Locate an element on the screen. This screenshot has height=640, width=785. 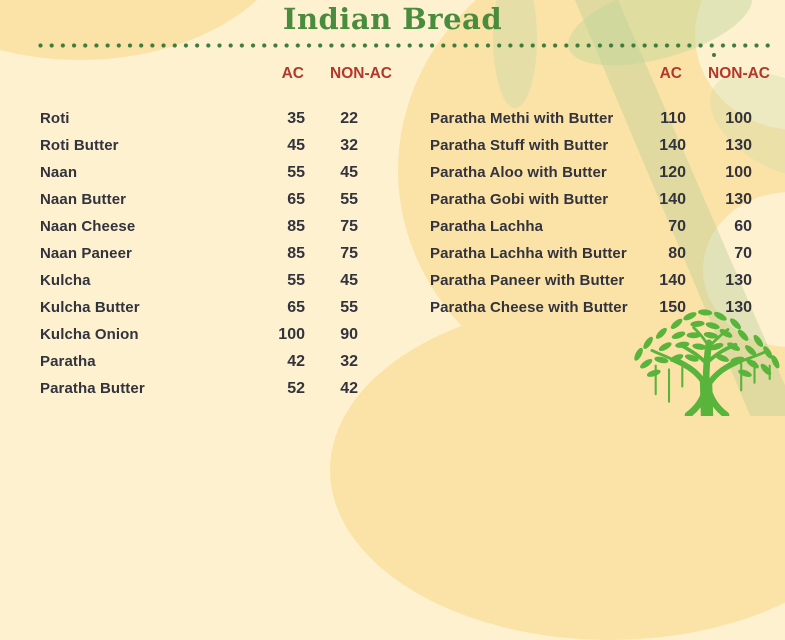
item-name: Paratha Paneer with Butter is located at coordinates (527, 280).